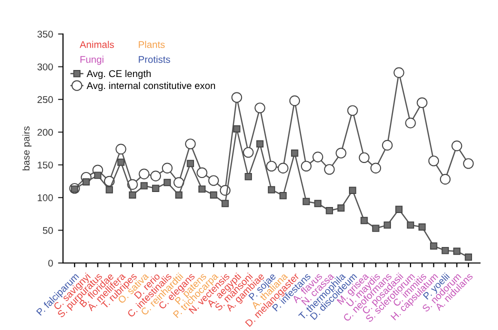  What do you see at coordinates (45, 100) in the screenshot?
I see `y-tick-label: 250` at bounding box center [45, 100].